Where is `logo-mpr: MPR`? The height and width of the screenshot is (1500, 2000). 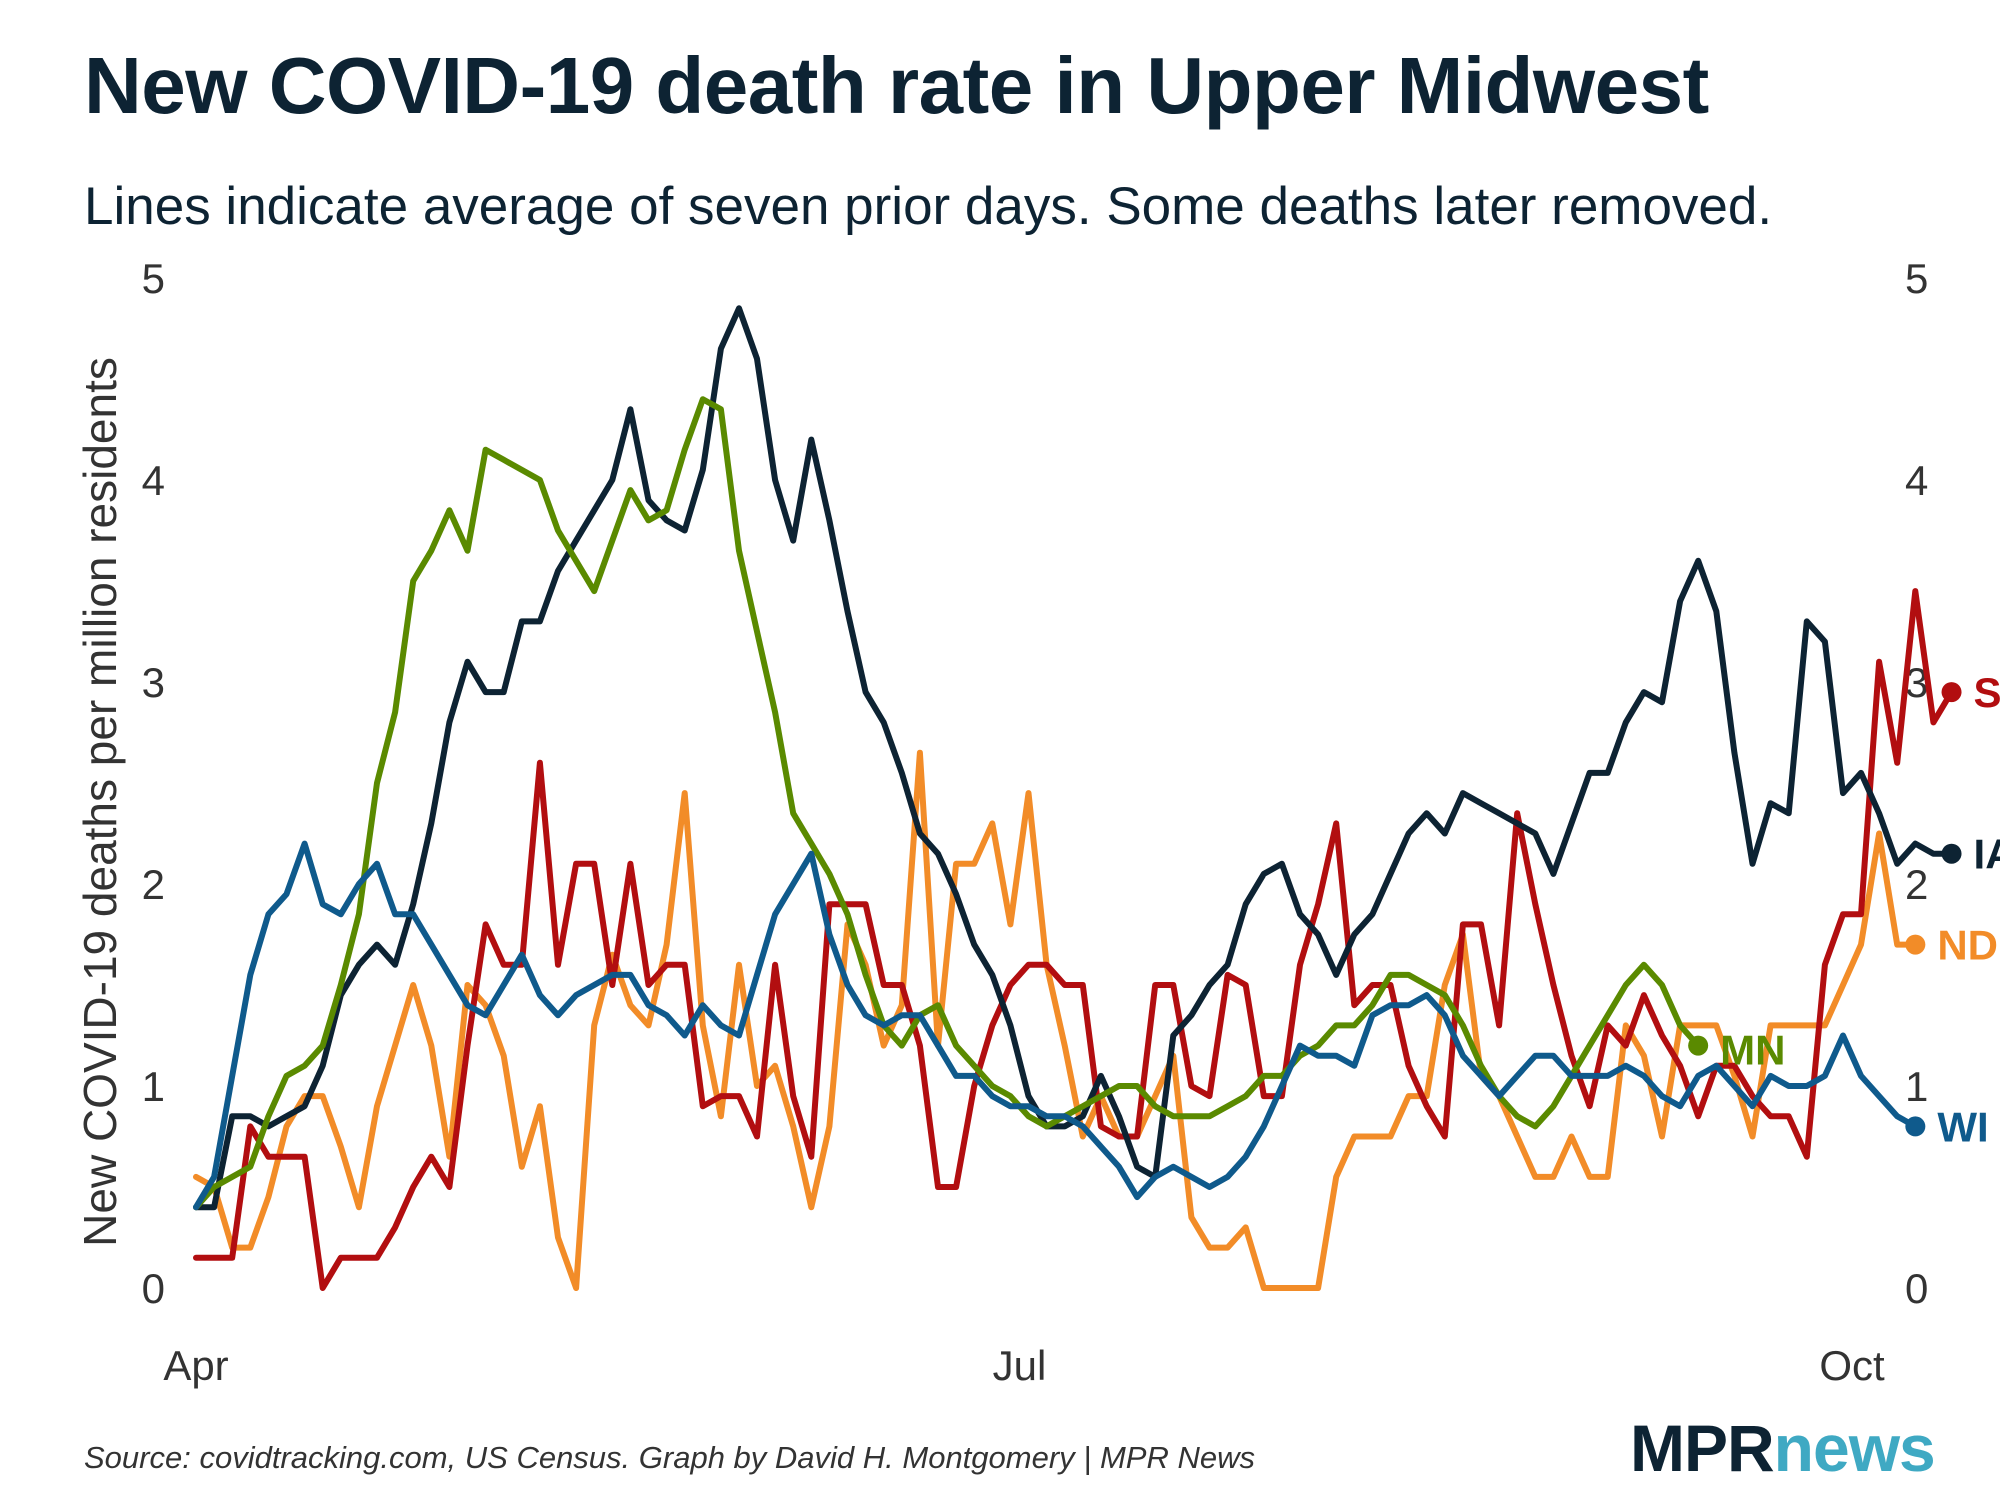
logo-mpr: MPR is located at coordinates (1702, 1448).